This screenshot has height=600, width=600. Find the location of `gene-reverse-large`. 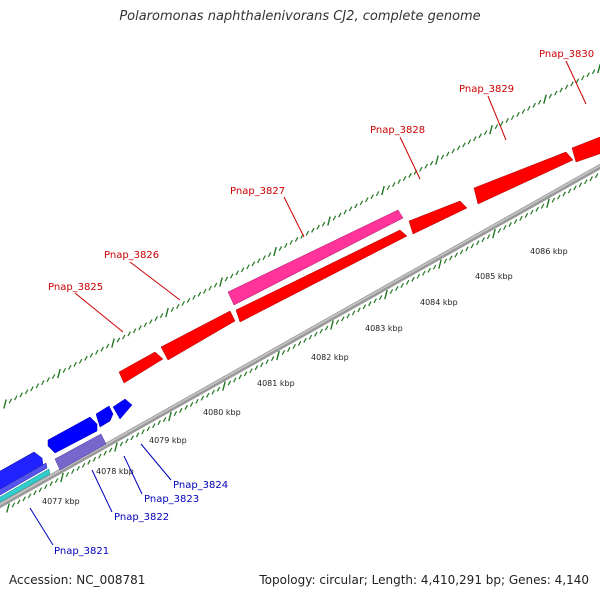

gene-reverse-large is located at coordinates (22, 471).